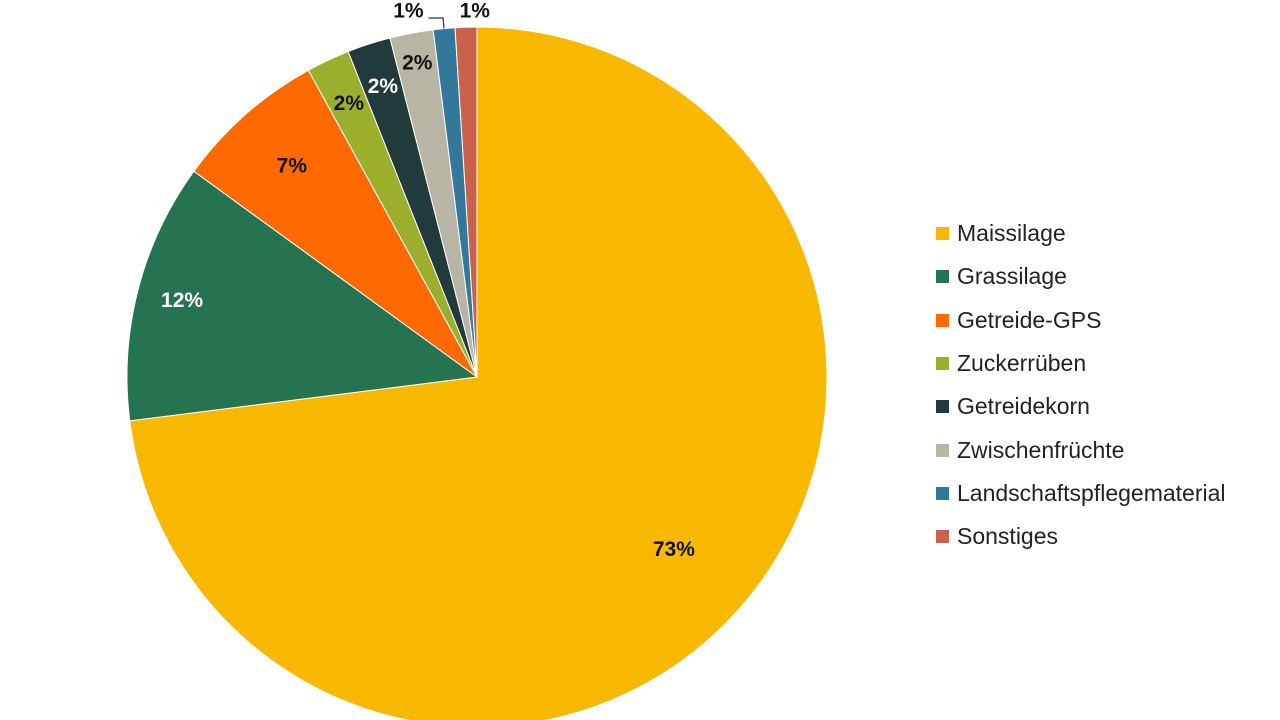 The width and height of the screenshot is (1280, 720). What do you see at coordinates (1023, 406) in the screenshot?
I see `legend-label: Getreidekorn` at bounding box center [1023, 406].